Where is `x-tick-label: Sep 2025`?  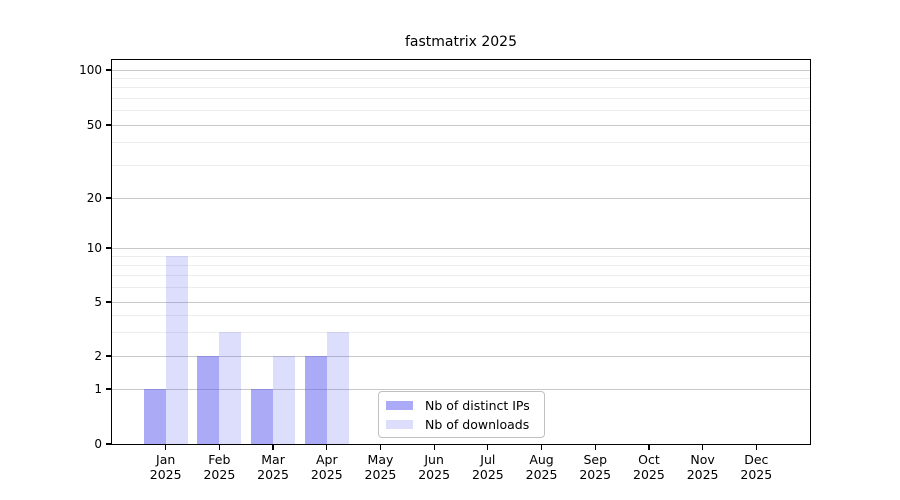 x-tick-label: Sep 2025 is located at coordinates (595, 467).